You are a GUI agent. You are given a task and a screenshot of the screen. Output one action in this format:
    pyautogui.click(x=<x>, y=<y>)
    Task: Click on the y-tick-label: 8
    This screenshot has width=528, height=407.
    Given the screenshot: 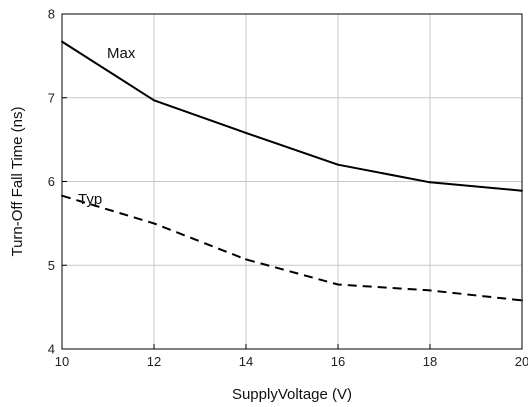 What is the action you would take?
    pyautogui.click(x=51, y=14)
    